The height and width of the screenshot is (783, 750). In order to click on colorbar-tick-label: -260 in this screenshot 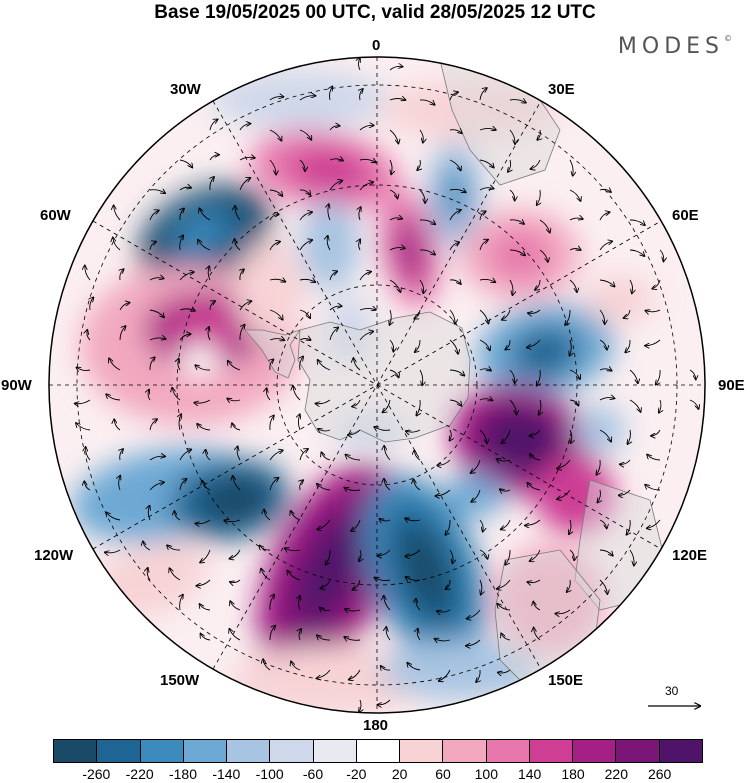, I will do `click(96, 774)`.